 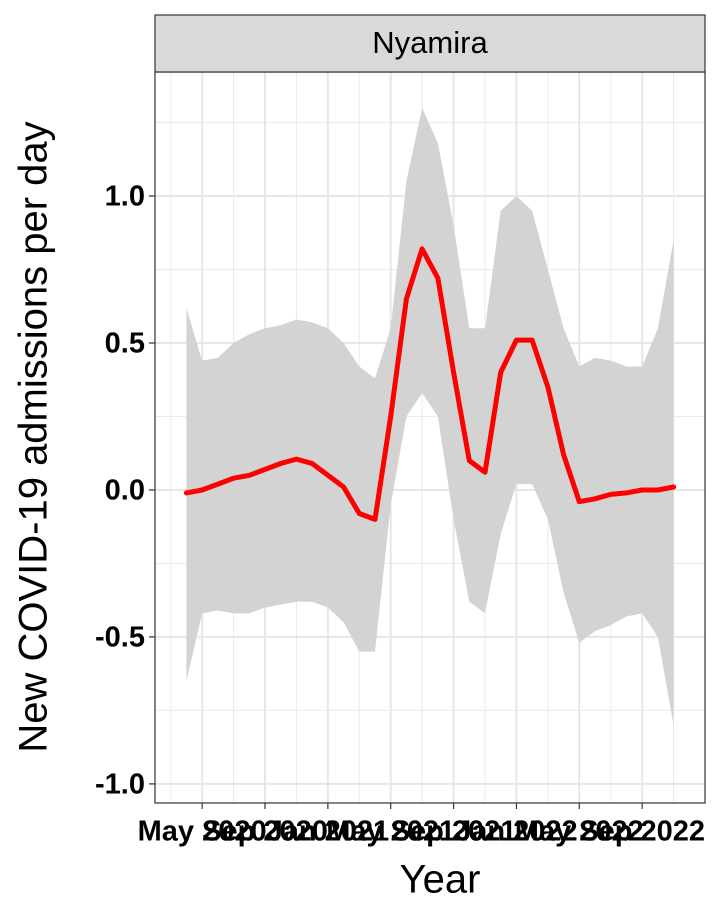 What do you see at coordinates (34, 436) in the screenshot?
I see `y-axis-title: New COVID-19 admissions per day` at bounding box center [34, 436].